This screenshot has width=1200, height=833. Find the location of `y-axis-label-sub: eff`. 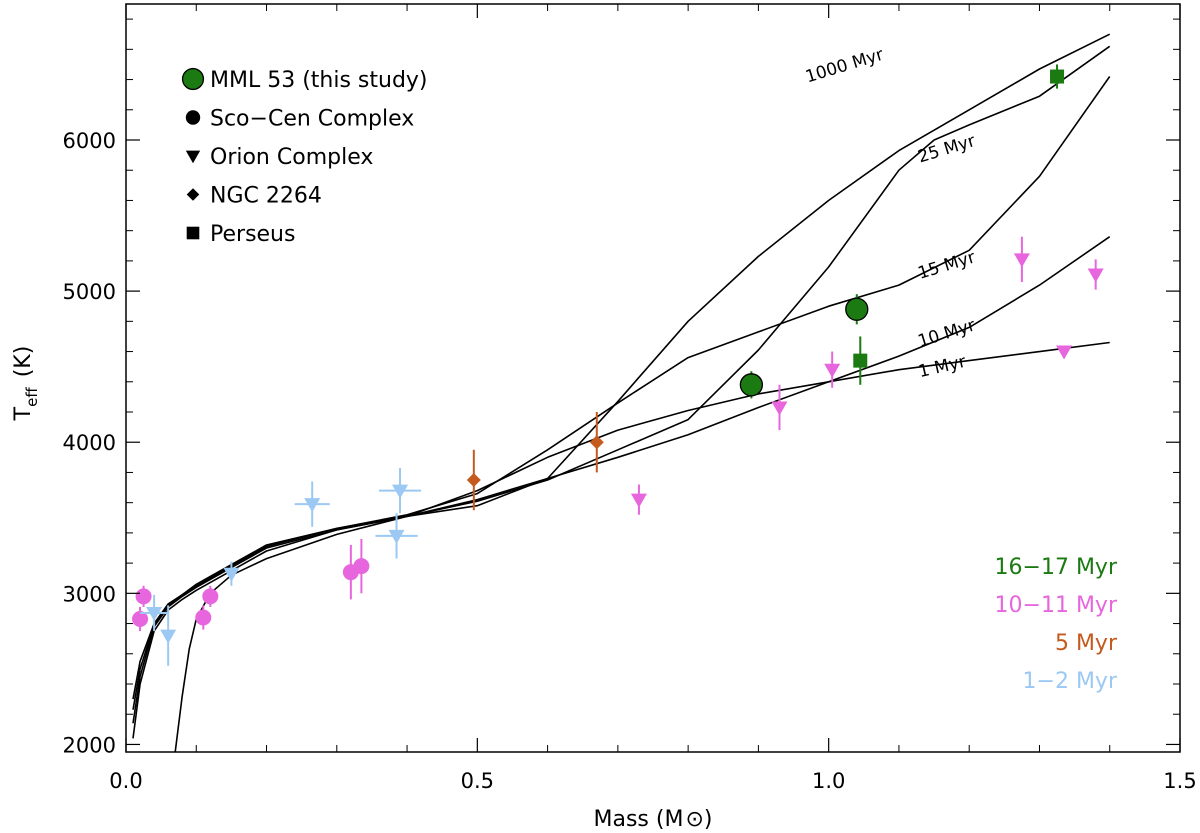

y-axis-label-sub: eff is located at coordinates (32, 397).